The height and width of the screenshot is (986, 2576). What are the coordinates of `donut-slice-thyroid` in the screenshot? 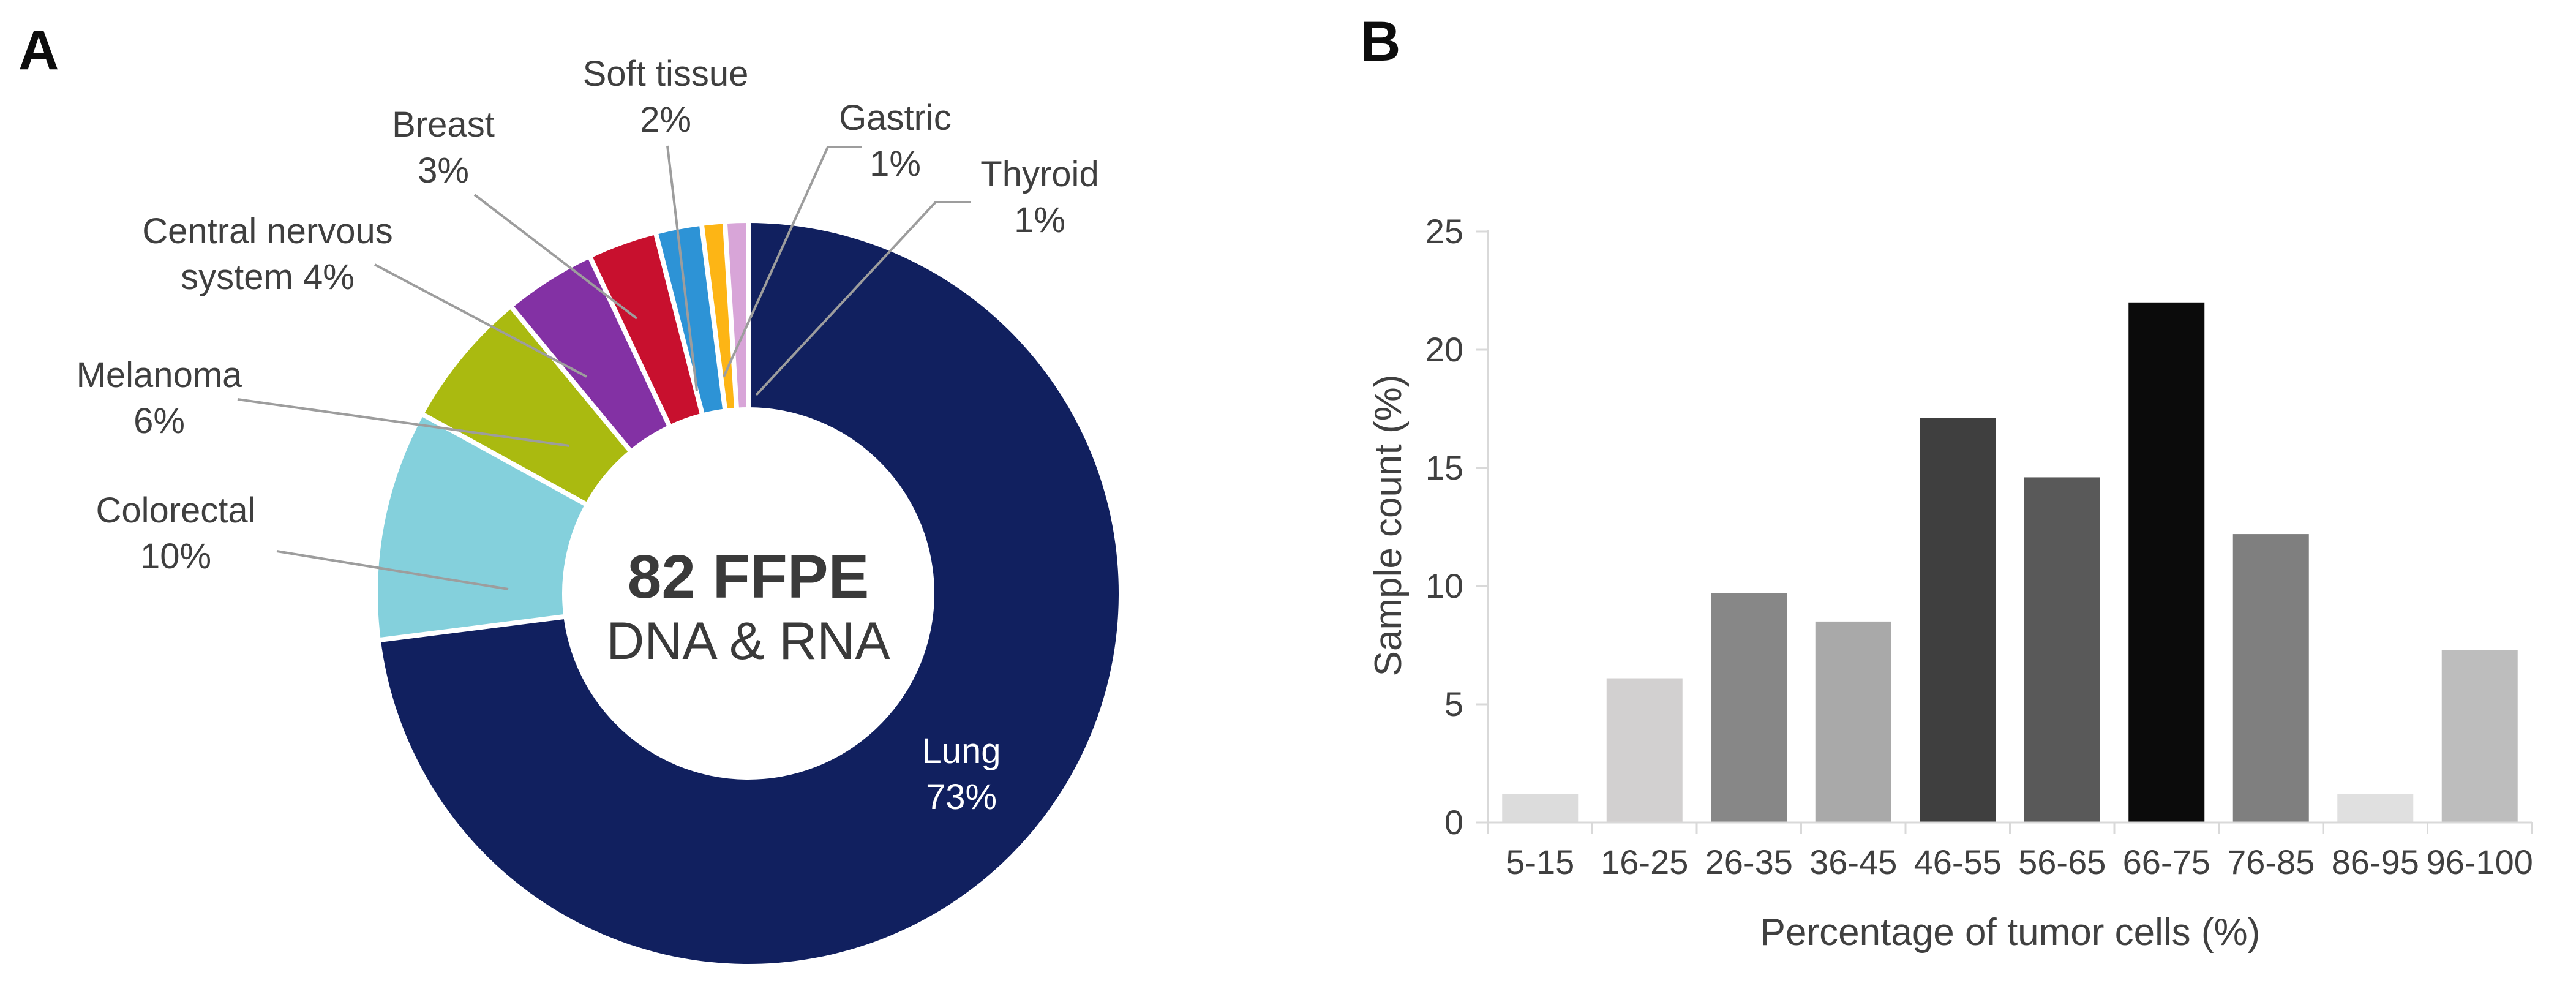 It's located at (736, 315).